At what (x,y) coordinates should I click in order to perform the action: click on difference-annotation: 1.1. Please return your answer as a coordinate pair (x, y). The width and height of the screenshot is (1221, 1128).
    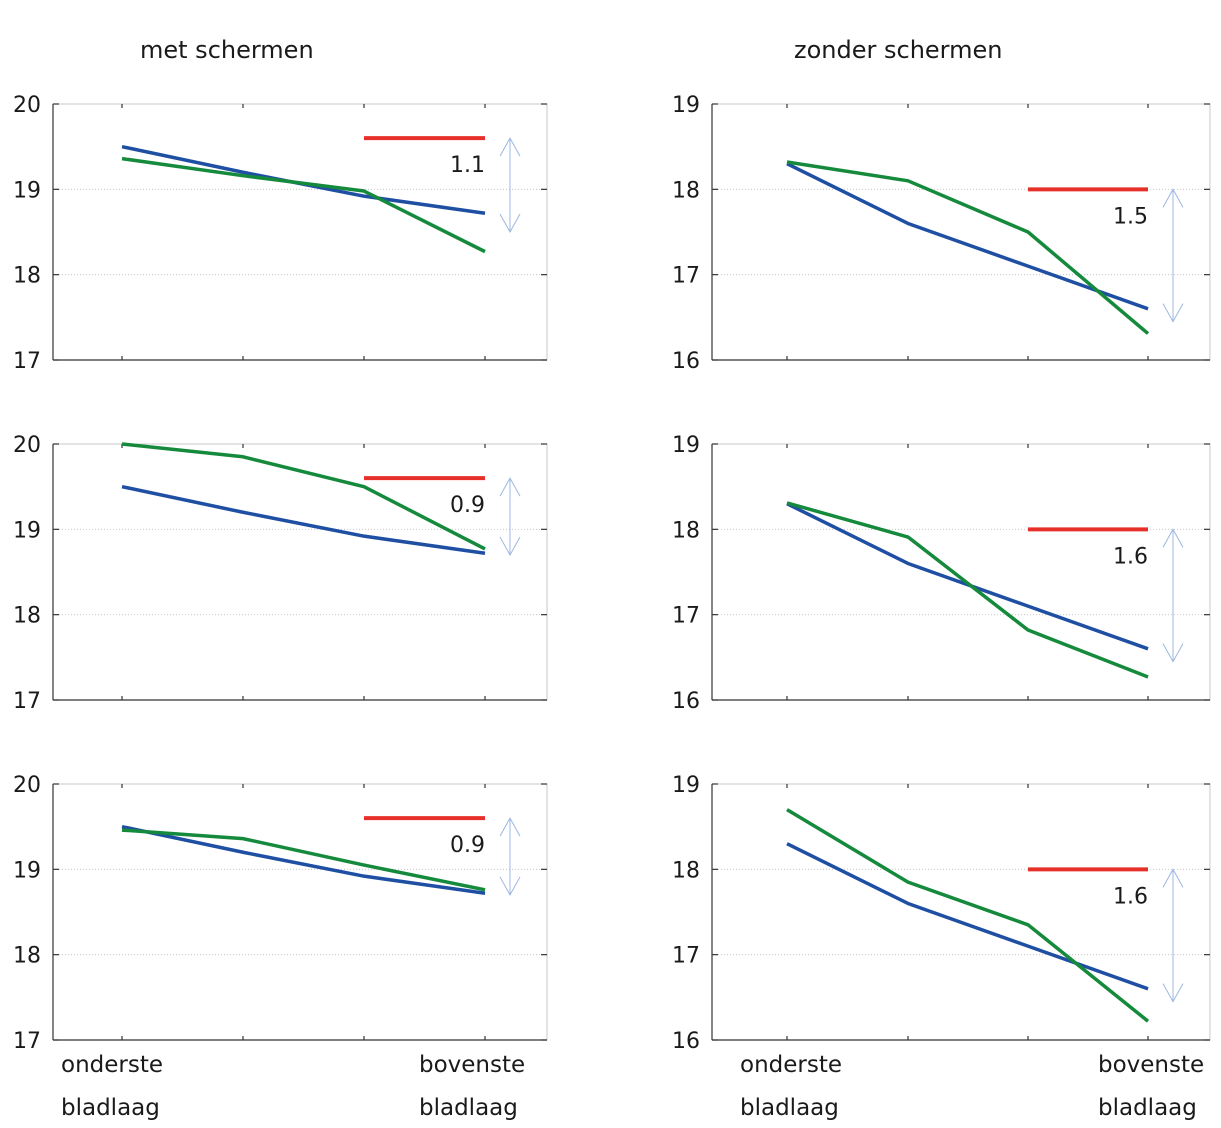
    Looking at the image, I should click on (467, 165).